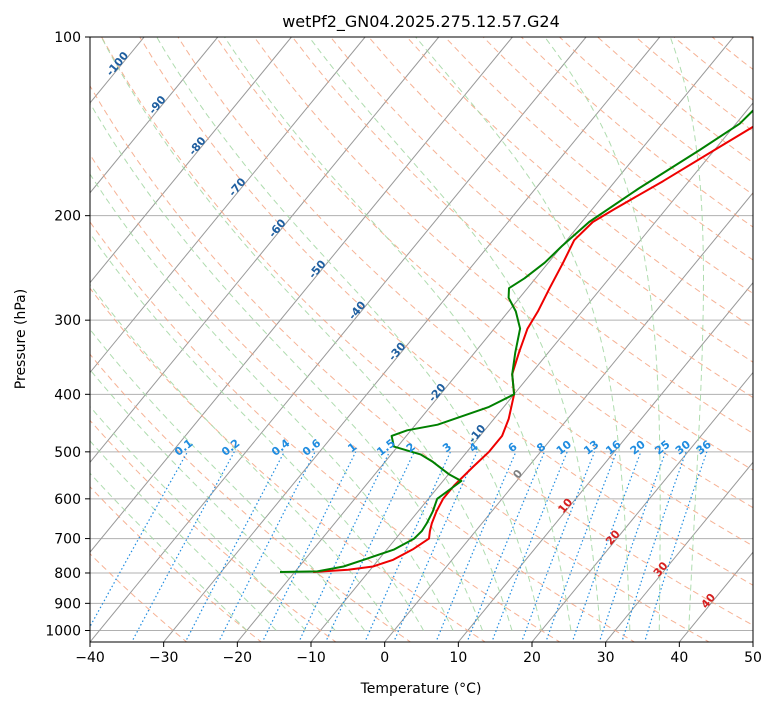 This screenshot has width=775, height=708. What do you see at coordinates (517, 474) in the screenshot?
I see `isotherm-label: 0` at bounding box center [517, 474].